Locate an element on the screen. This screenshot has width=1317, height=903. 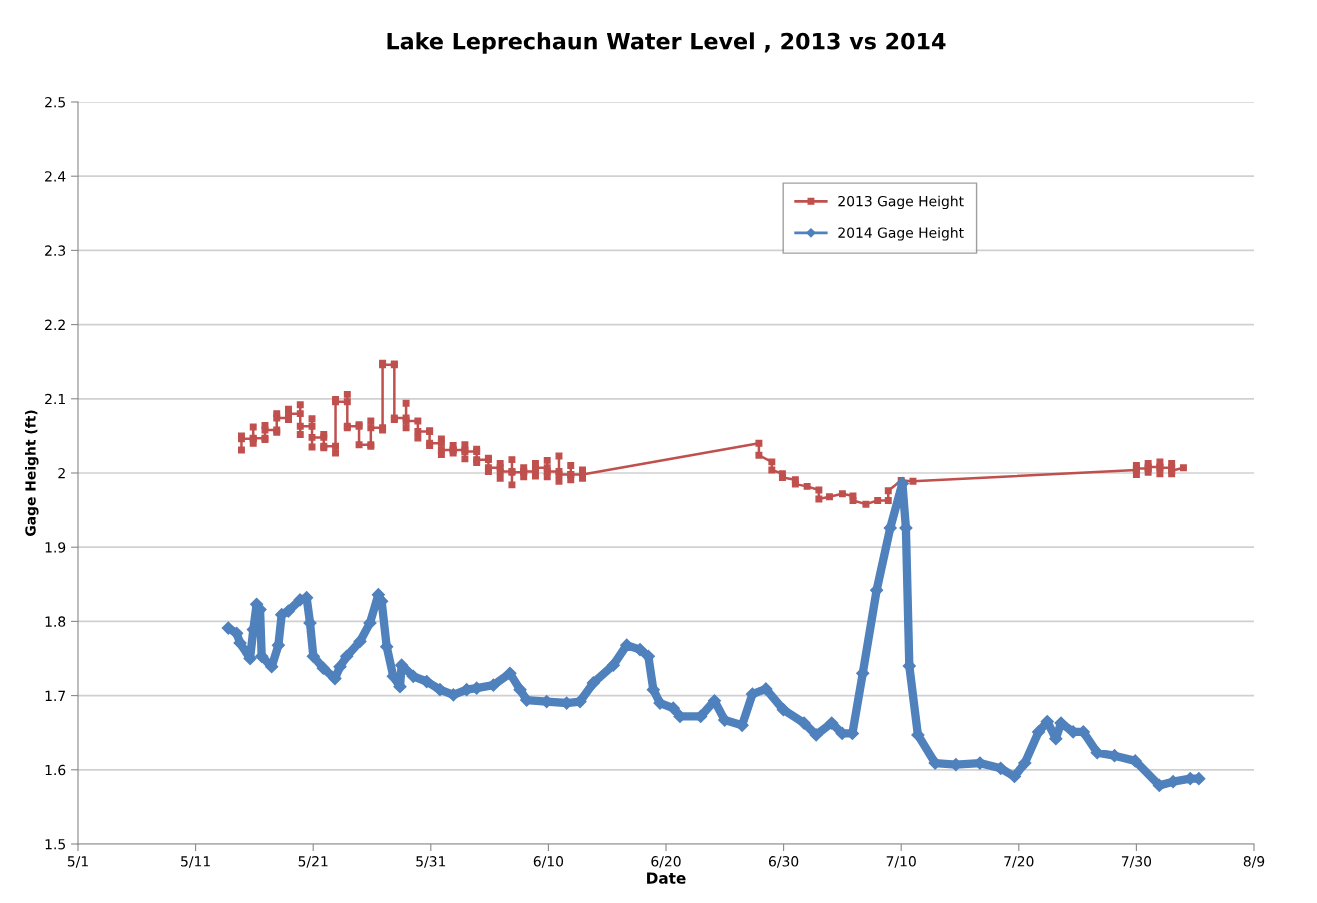
x-tick-label: 5/1 is located at coordinates (77, 862).